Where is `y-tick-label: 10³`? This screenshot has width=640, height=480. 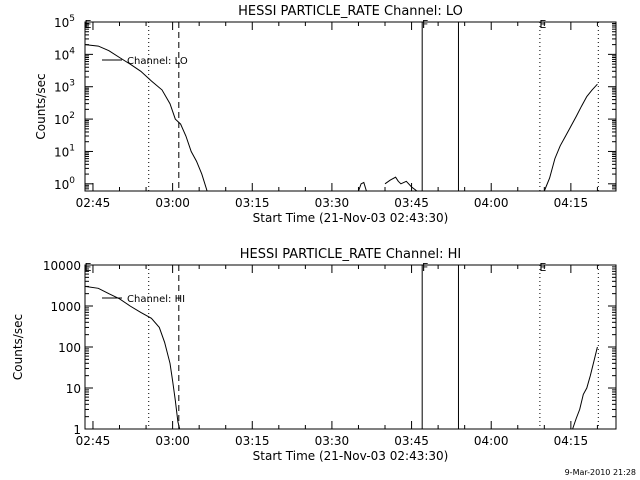
y-tick-label: 10³ is located at coordinates (64, 87).